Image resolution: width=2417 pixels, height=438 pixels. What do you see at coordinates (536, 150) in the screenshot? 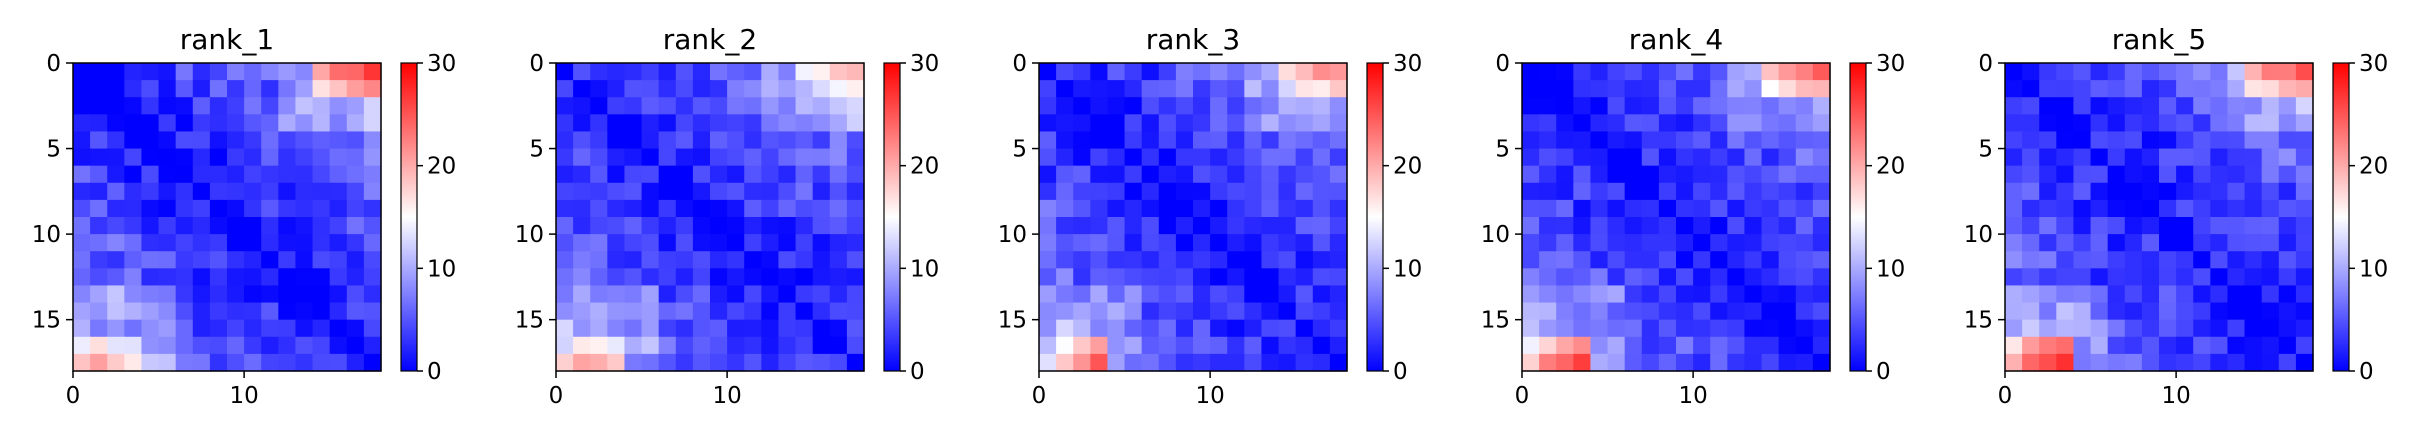
I see `y-tick-label: 5` at bounding box center [536, 150].